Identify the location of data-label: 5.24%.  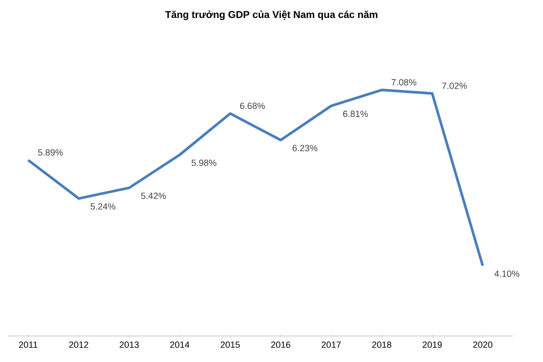
(103, 206).